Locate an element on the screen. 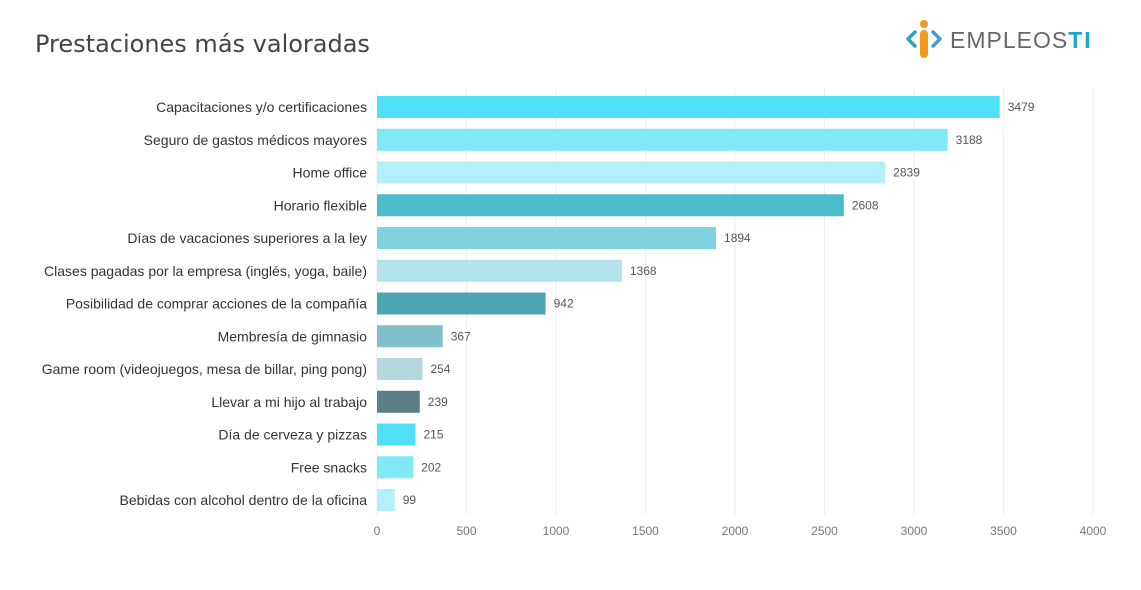 The height and width of the screenshot is (590, 1141). x-tick-label: 3000 is located at coordinates (914, 531).